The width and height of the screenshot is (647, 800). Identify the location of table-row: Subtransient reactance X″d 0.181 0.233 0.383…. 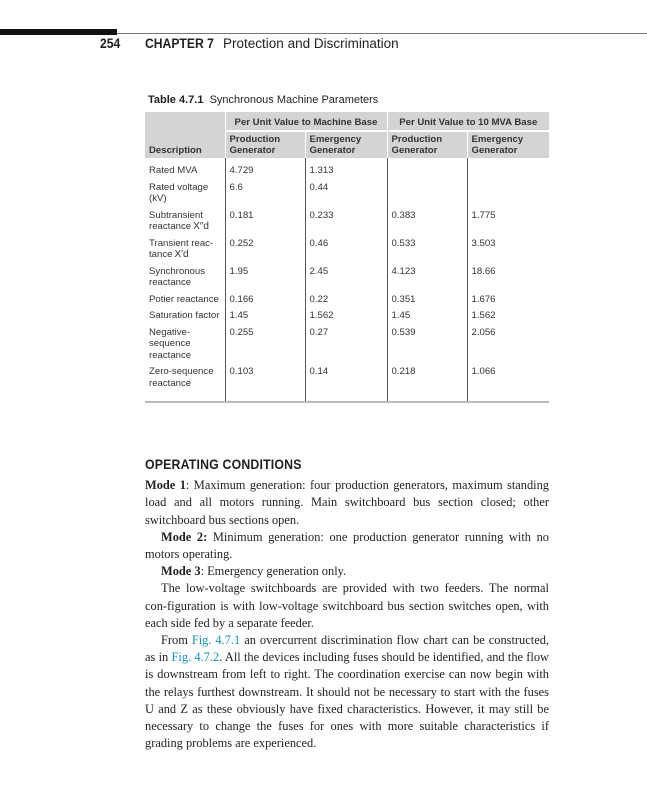
(347, 222).